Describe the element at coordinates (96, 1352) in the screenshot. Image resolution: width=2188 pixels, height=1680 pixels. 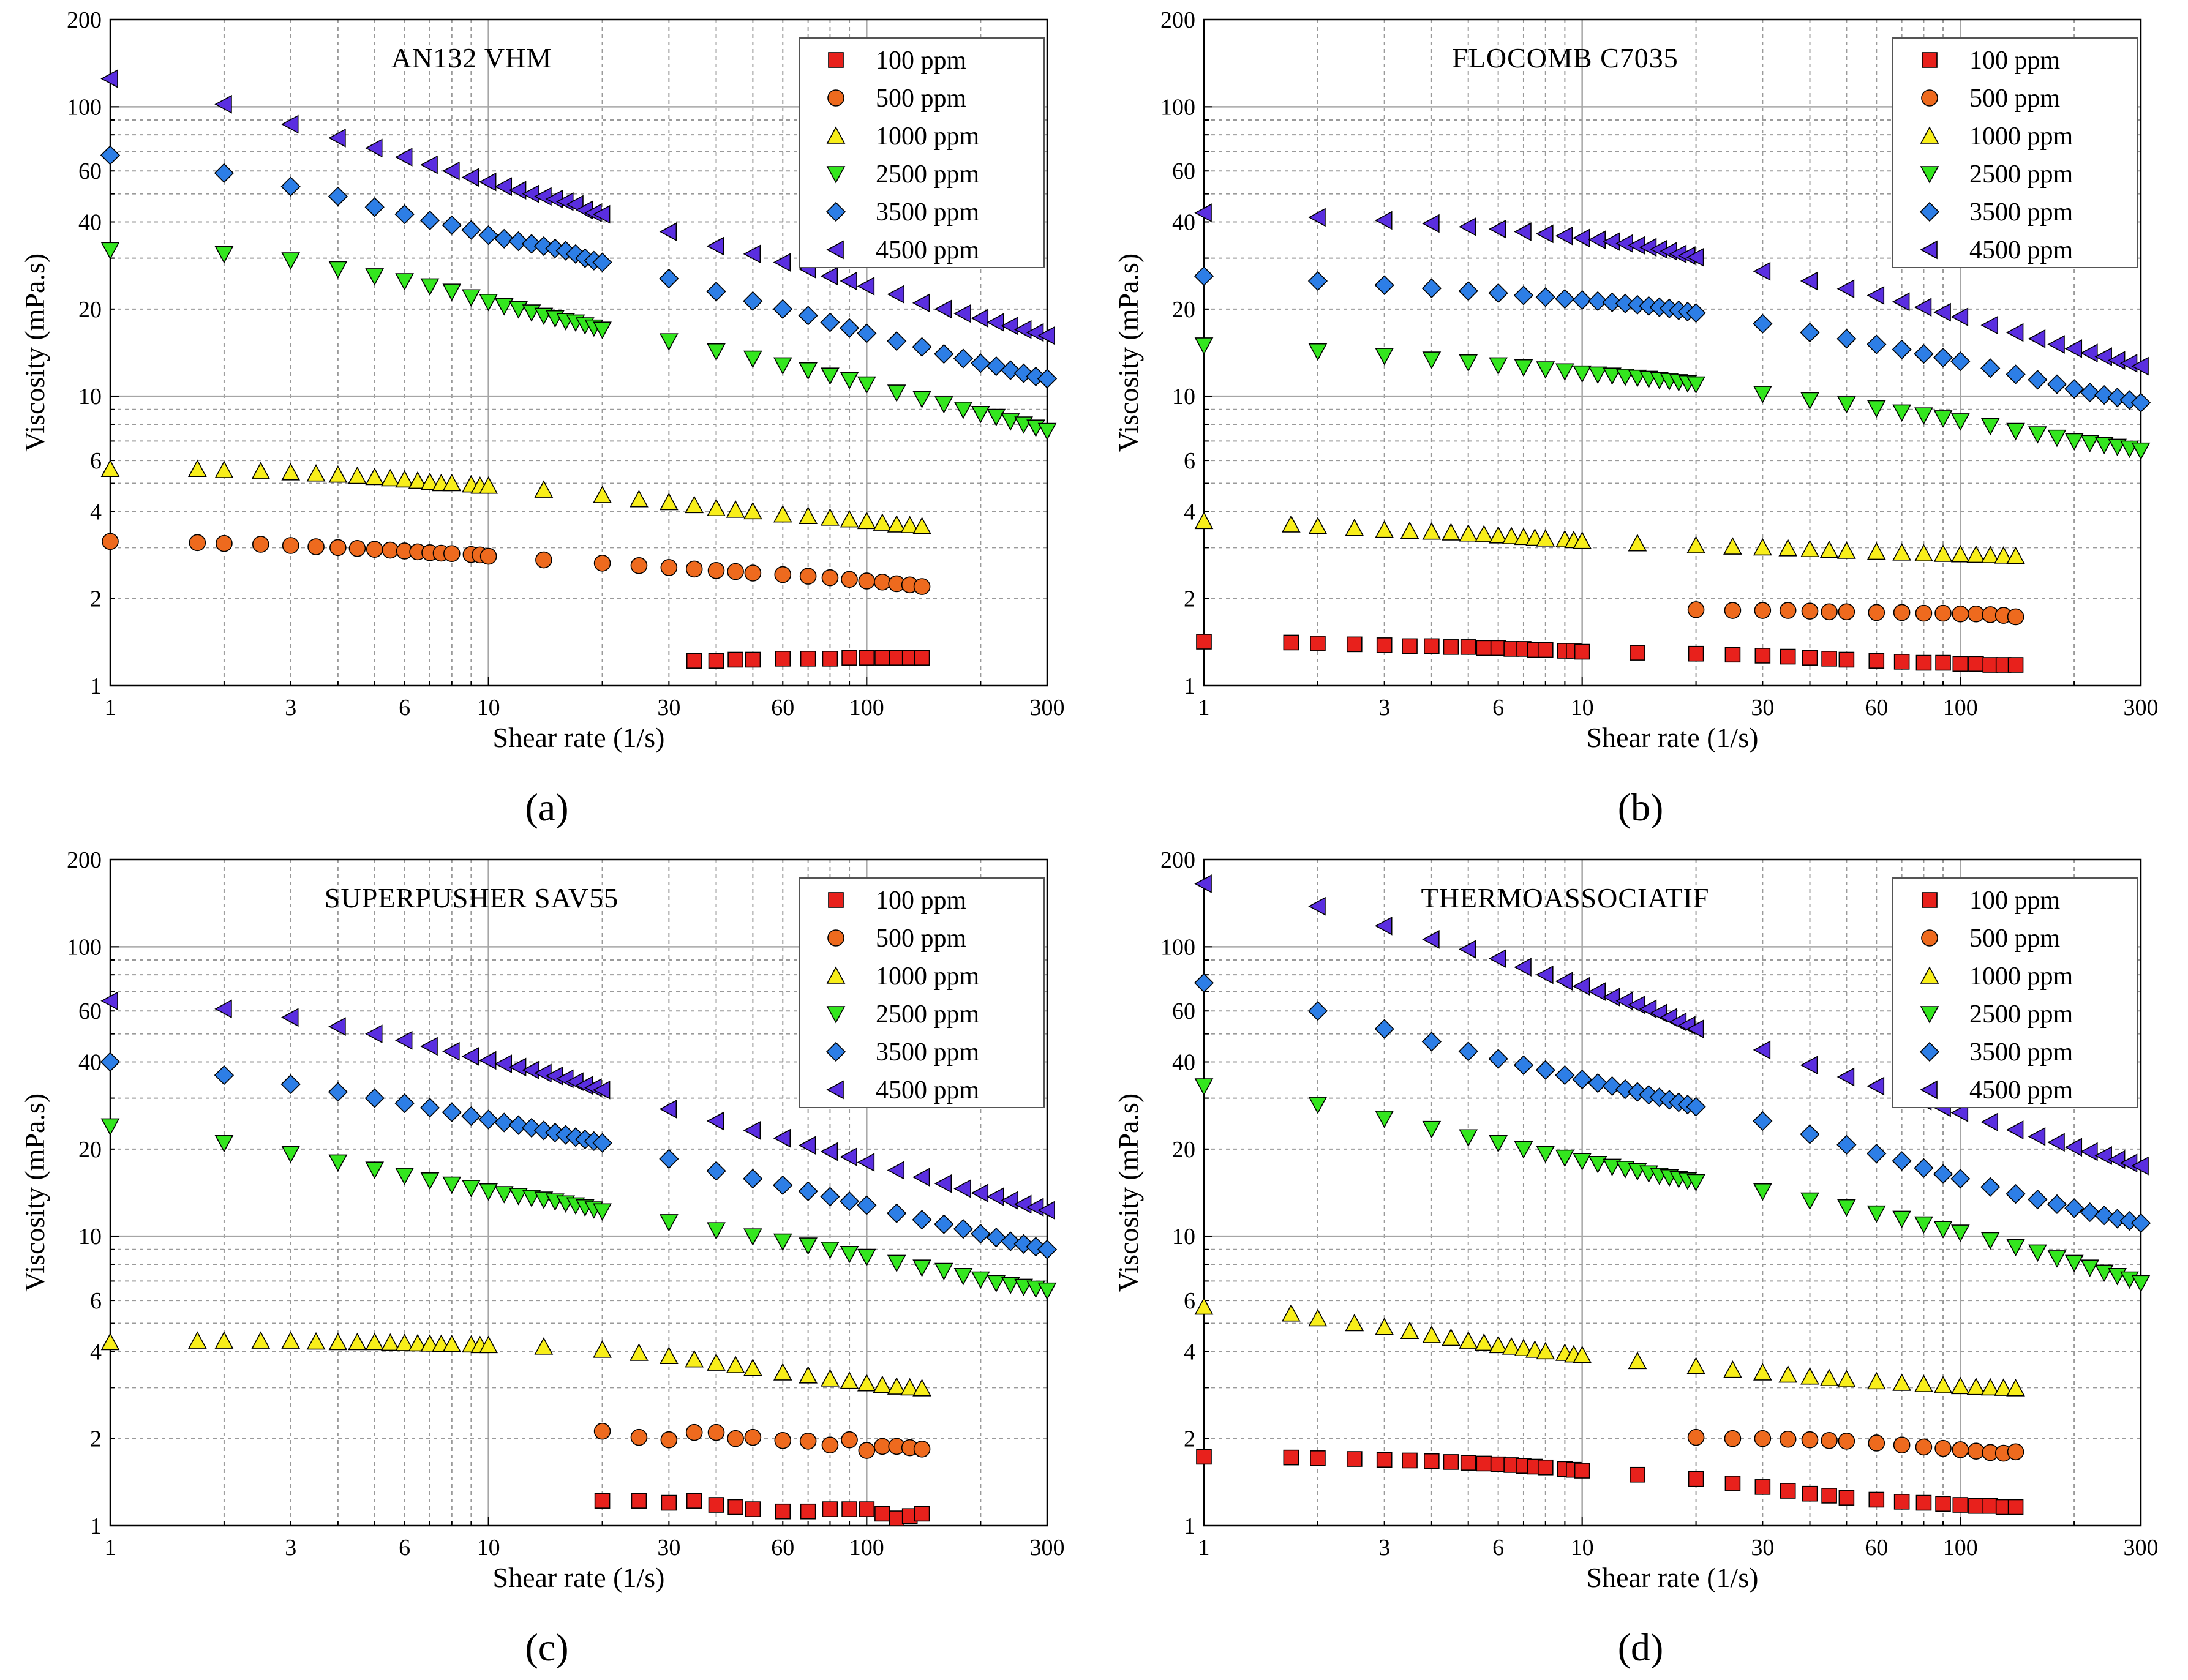
I see `y-tick-label: 4` at that location.